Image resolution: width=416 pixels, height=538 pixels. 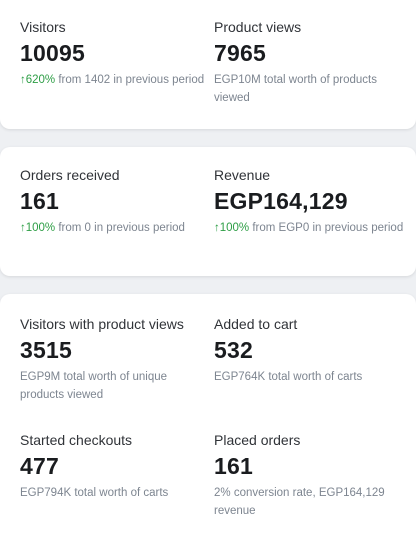 I want to click on metric-value: EGP164,129, so click(x=281, y=201).